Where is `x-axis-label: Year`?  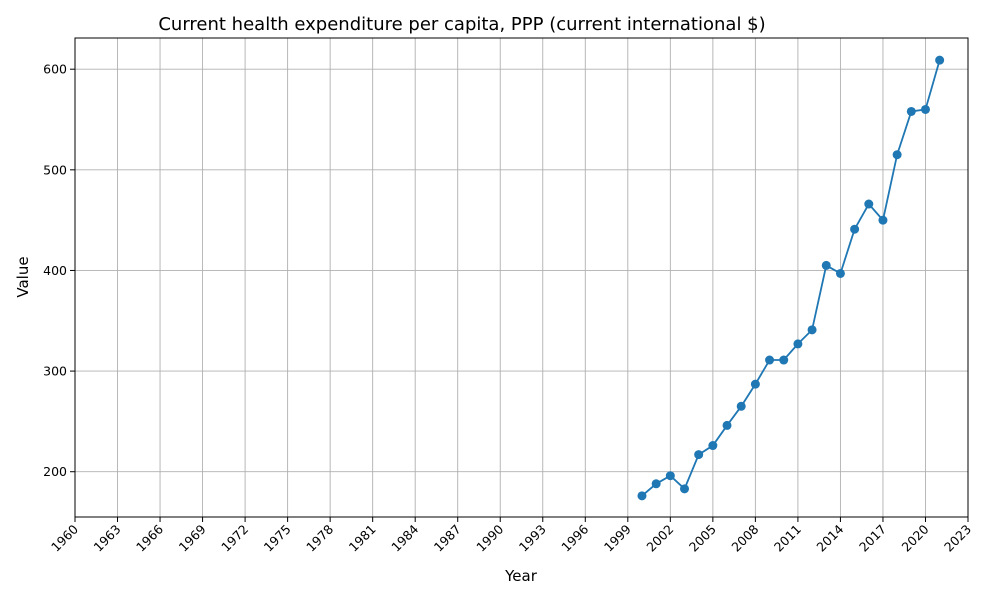 x-axis-label: Year is located at coordinates (521, 576).